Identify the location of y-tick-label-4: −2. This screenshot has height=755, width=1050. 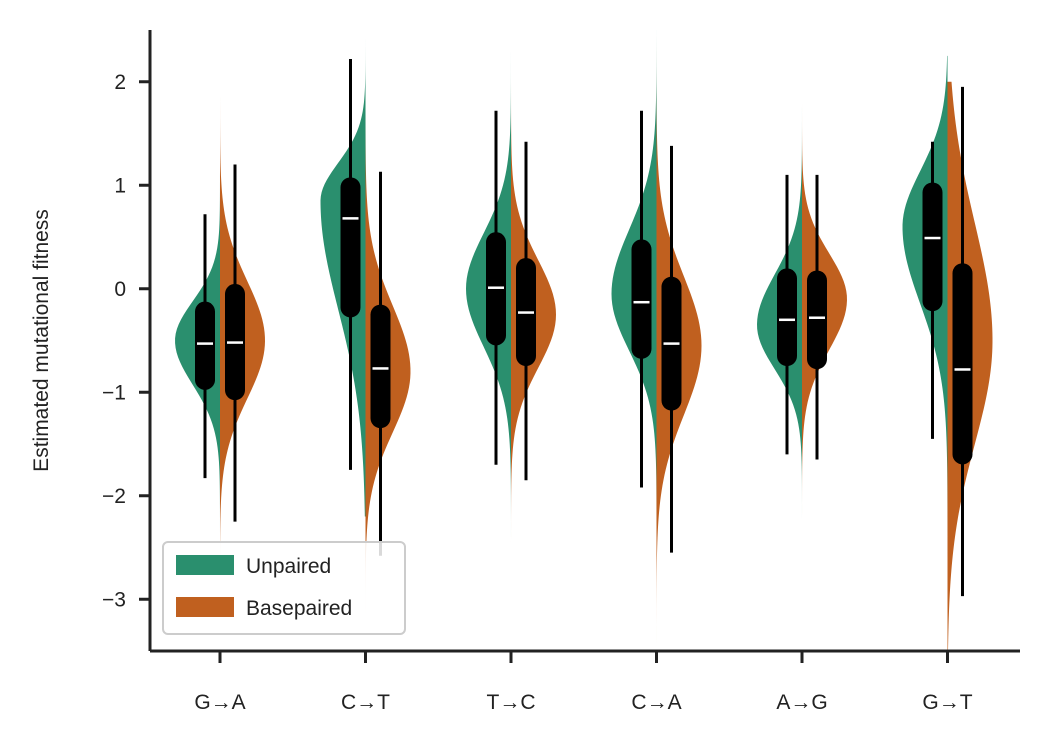
(114, 496).